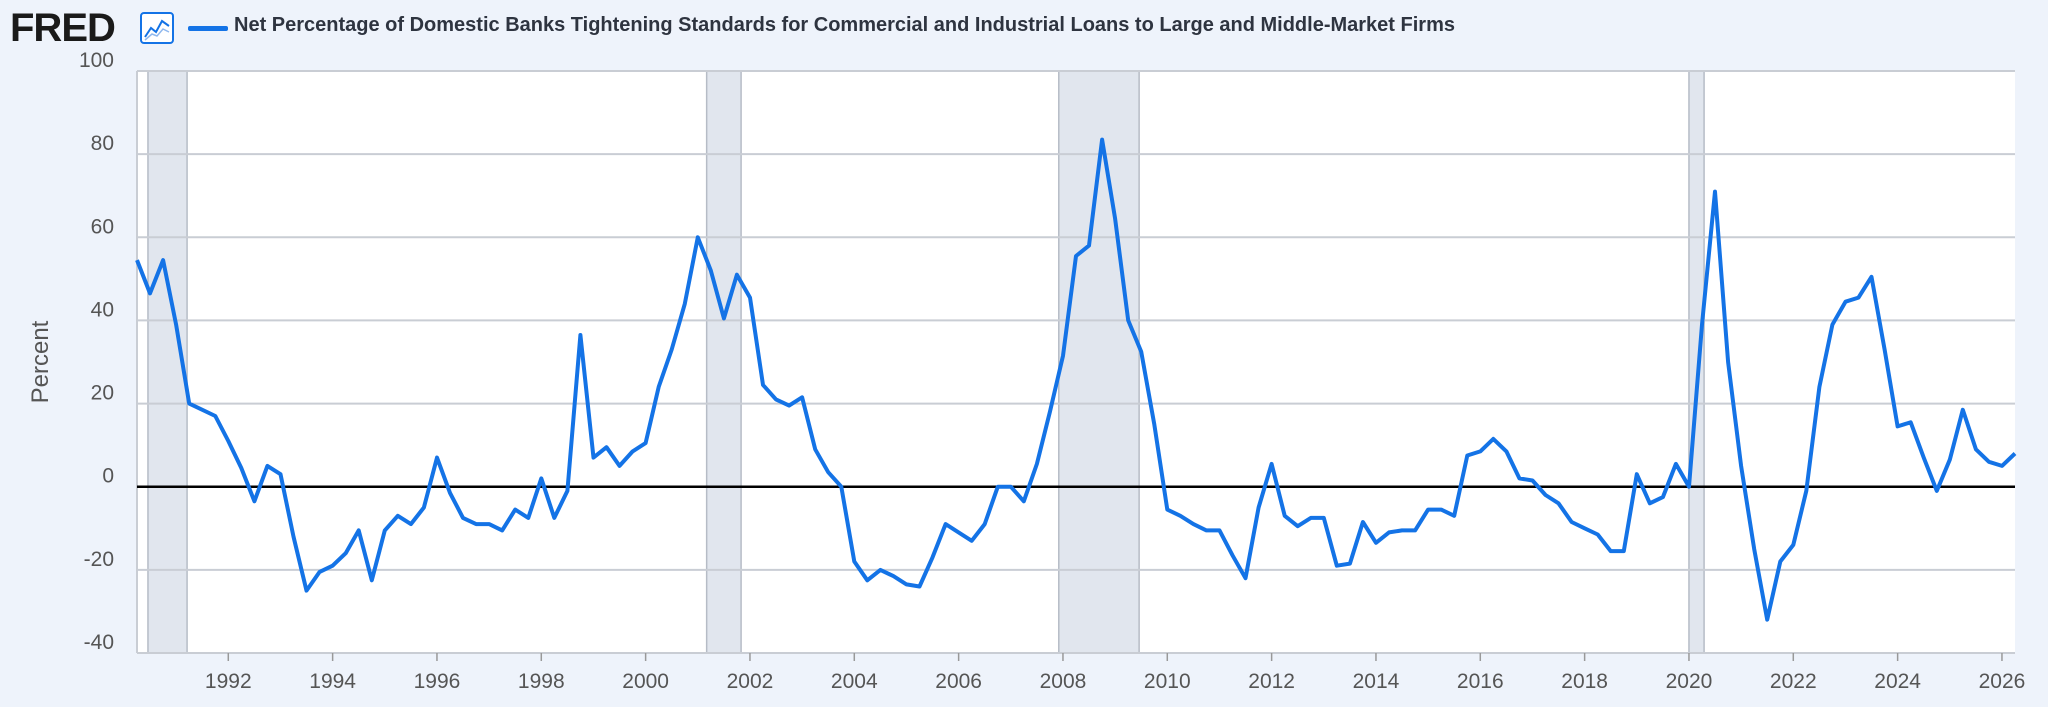 Image resolution: width=2048 pixels, height=707 pixels. Describe the element at coordinates (96, 351) in the screenshot. I see `y-axis: 100 80 60 40 20 0 -20 -40` at that location.